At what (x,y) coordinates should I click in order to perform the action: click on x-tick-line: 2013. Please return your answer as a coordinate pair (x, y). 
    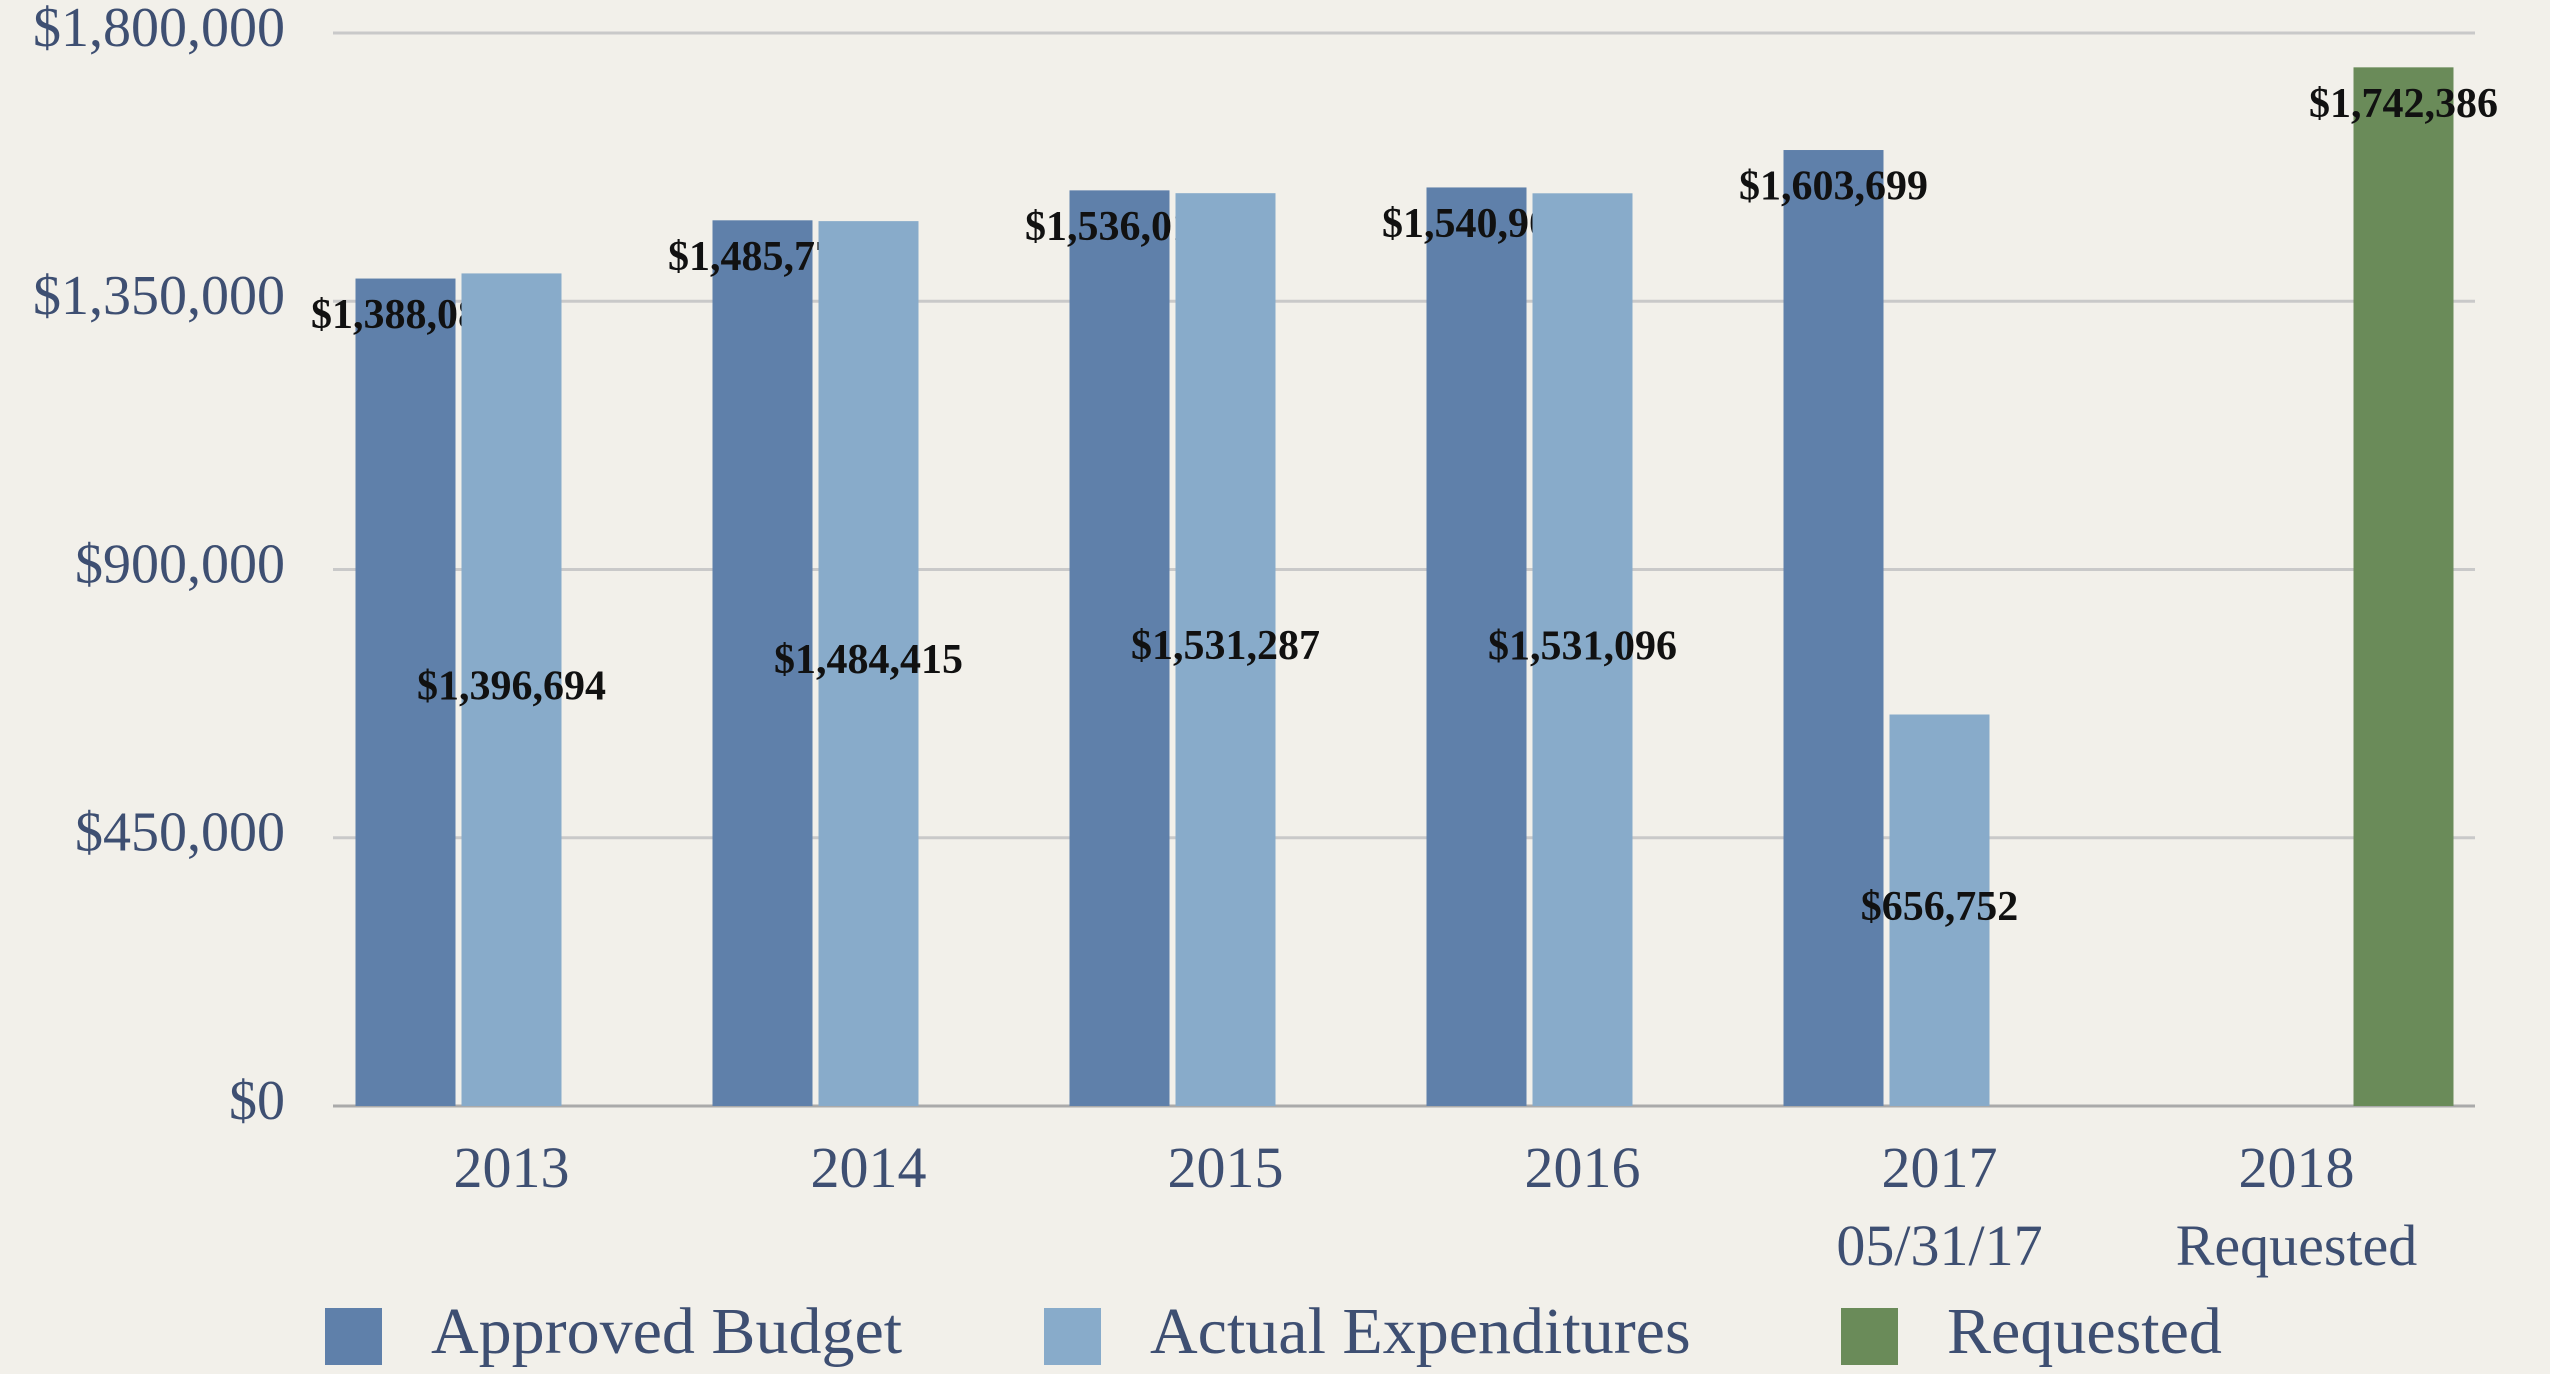
    Looking at the image, I should click on (512, 1167).